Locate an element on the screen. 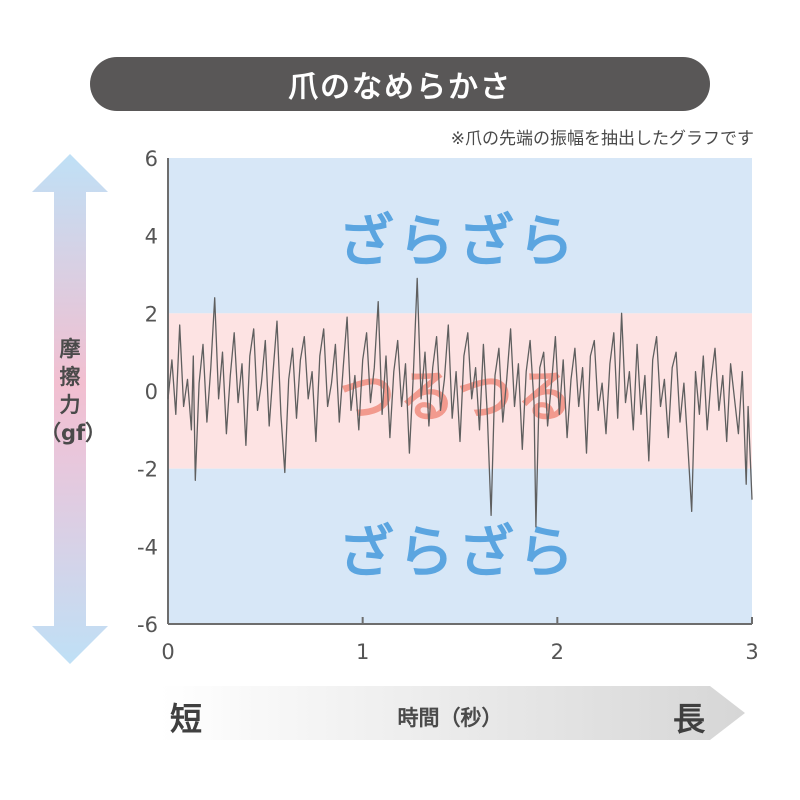  band-label-rough-0: ざらざら is located at coordinates (458, 242).